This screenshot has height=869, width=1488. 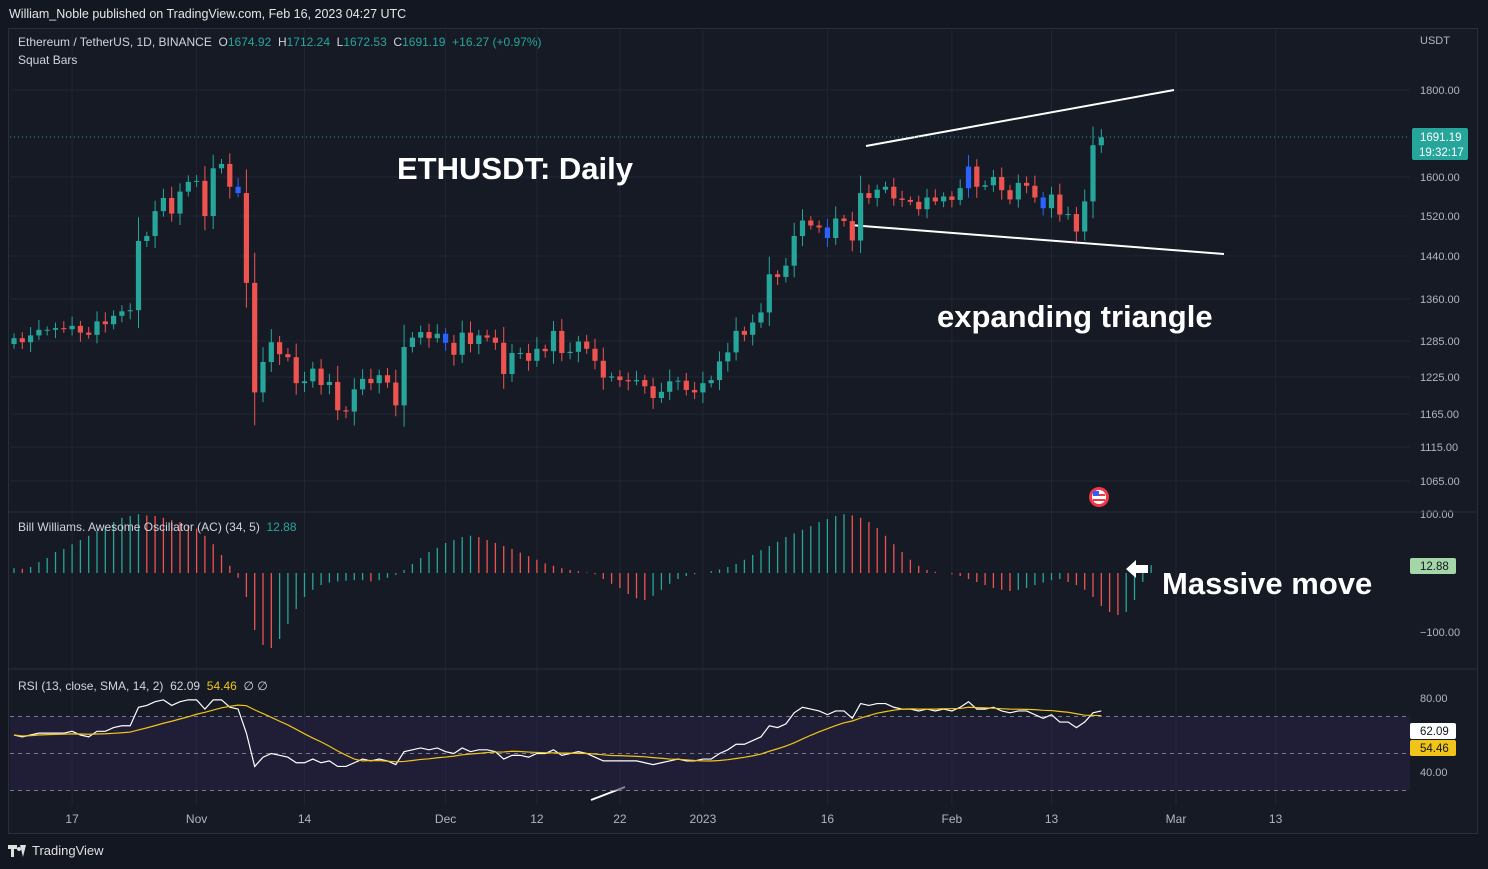 What do you see at coordinates (1439, 448) in the screenshot?
I see `price-tick: 1115.00` at bounding box center [1439, 448].